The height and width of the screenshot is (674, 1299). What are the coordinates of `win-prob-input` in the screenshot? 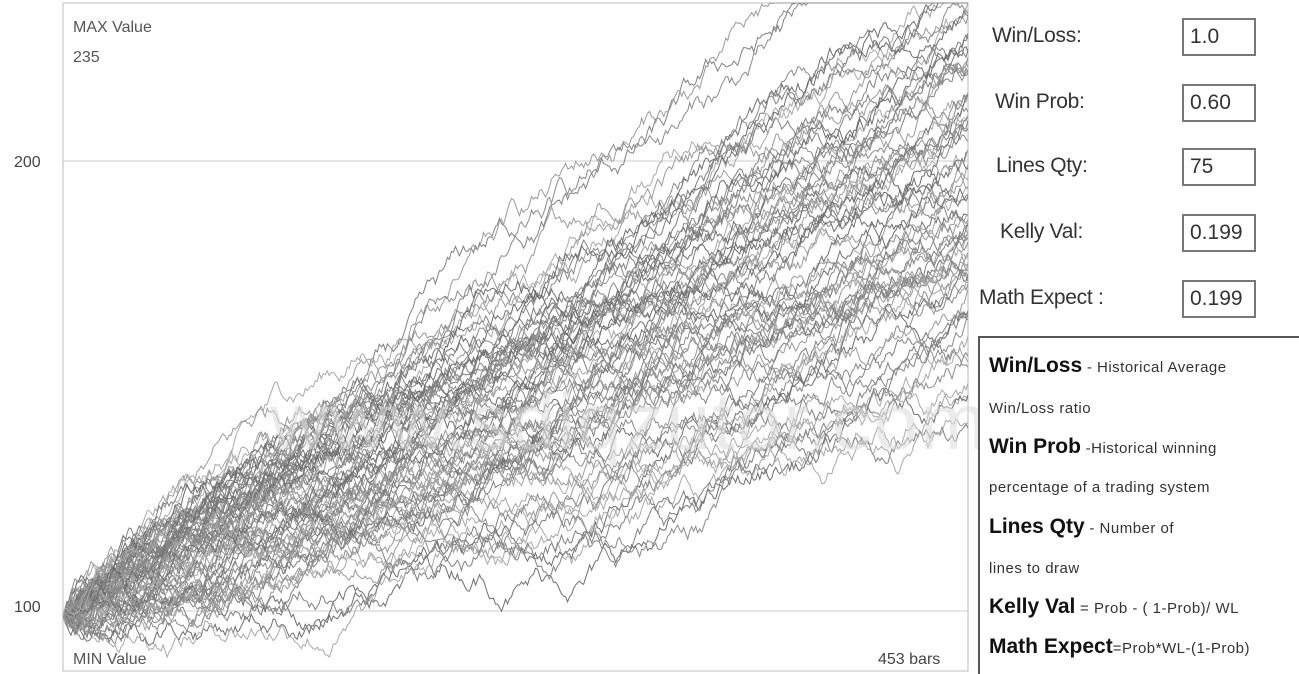 It's located at (1219, 103).